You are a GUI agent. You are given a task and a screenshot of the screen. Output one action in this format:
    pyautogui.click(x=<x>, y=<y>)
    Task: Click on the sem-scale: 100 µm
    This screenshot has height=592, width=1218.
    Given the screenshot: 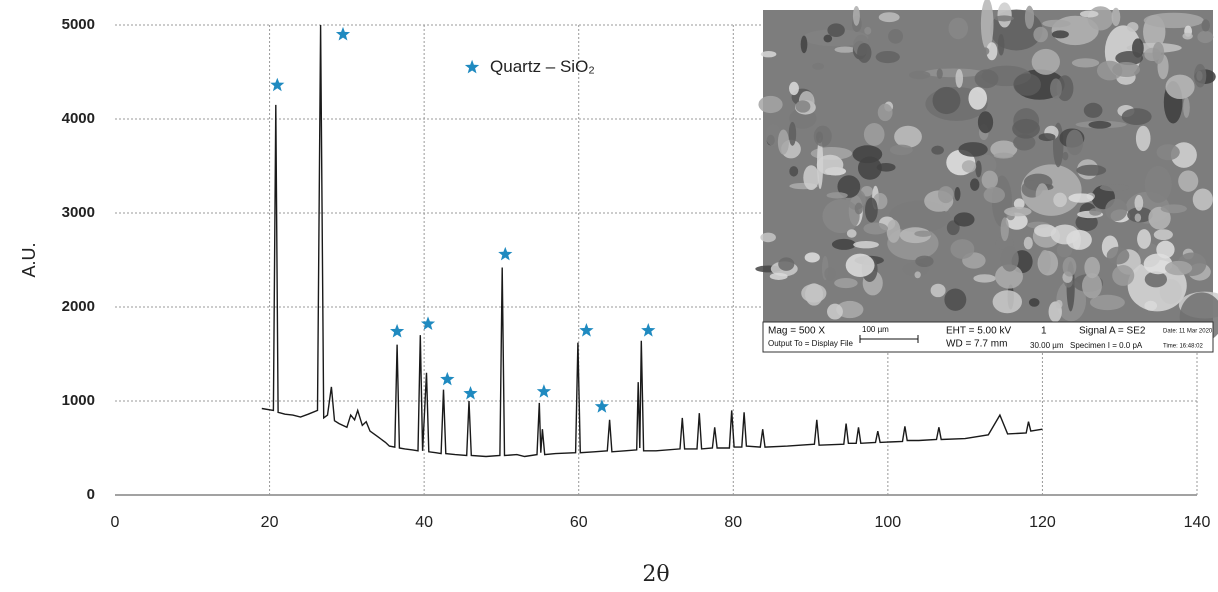 What is the action you would take?
    pyautogui.click(x=875, y=329)
    